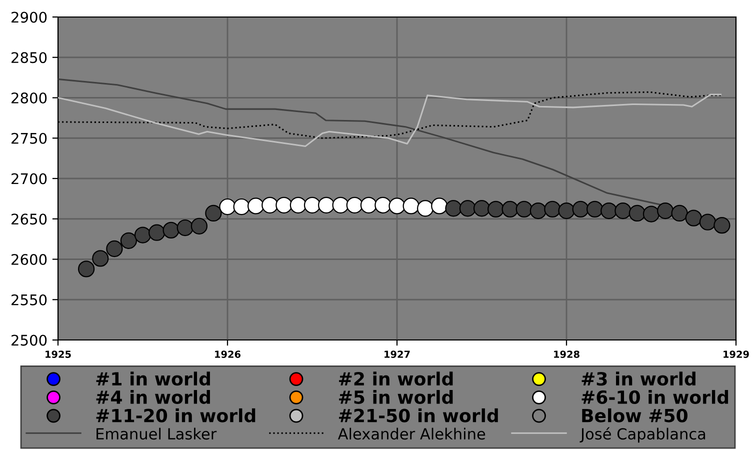 The width and height of the screenshot is (756, 464). What do you see at coordinates (390, 120) in the screenshot?
I see `line-series` at bounding box center [390, 120].